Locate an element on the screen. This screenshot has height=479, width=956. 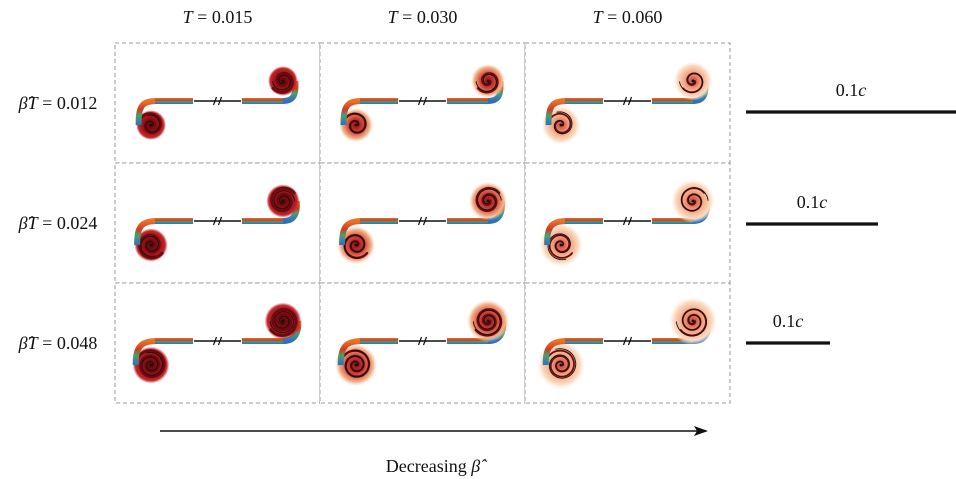
scale-bars: 0.1c 0.1c 0.1c is located at coordinates (851, 212).